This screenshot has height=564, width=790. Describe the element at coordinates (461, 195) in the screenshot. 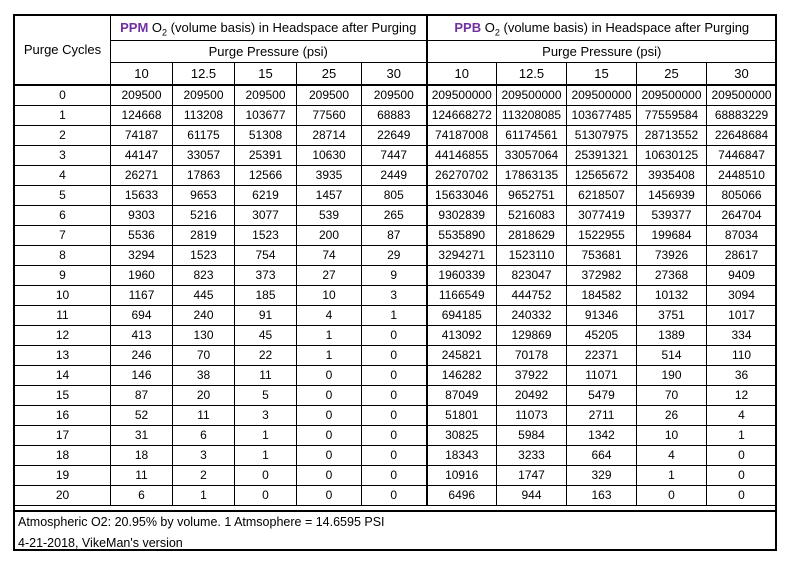

I see `ppb-value-cell: 15633046` at that location.